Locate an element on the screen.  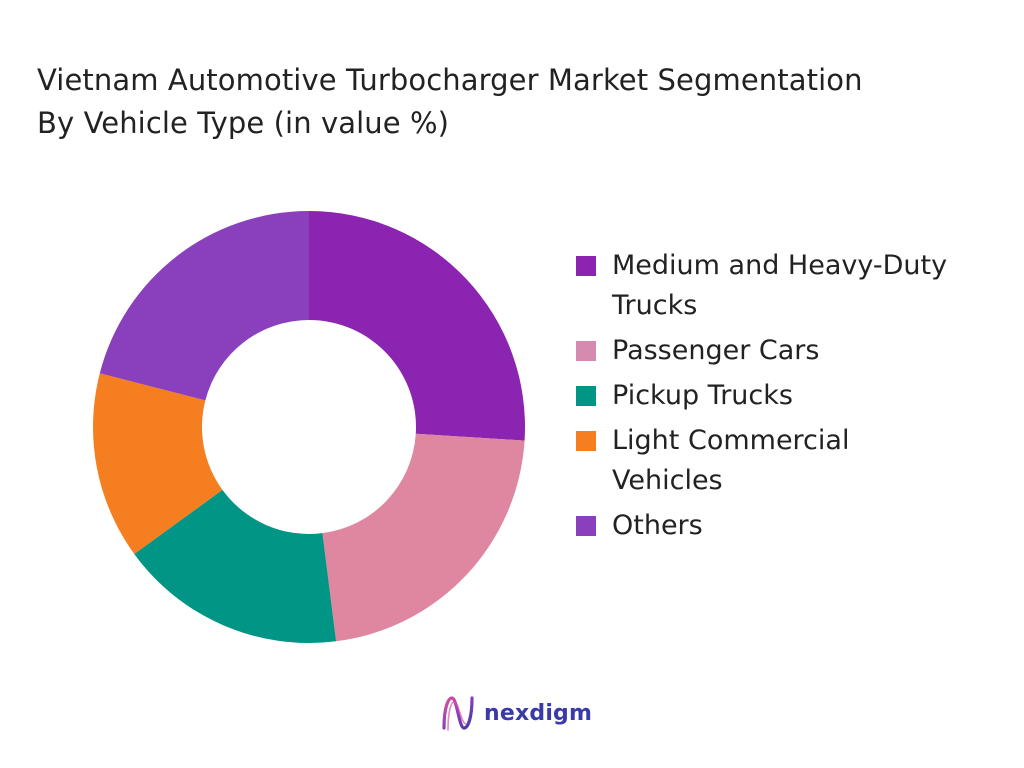
slice-medium-and-heavy-duty-trucks is located at coordinates (417, 326).